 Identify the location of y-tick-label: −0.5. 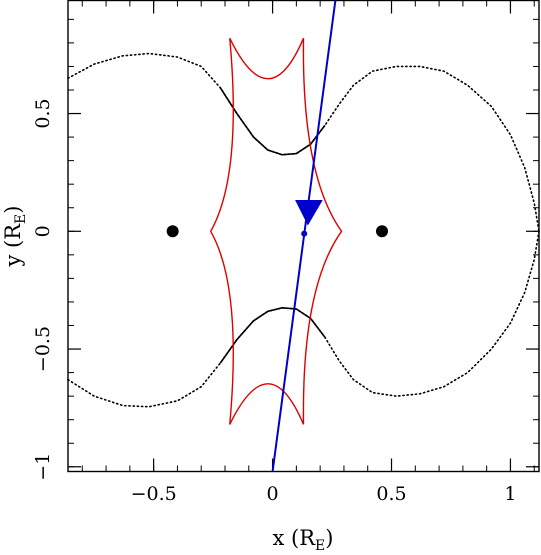
(43, 349).